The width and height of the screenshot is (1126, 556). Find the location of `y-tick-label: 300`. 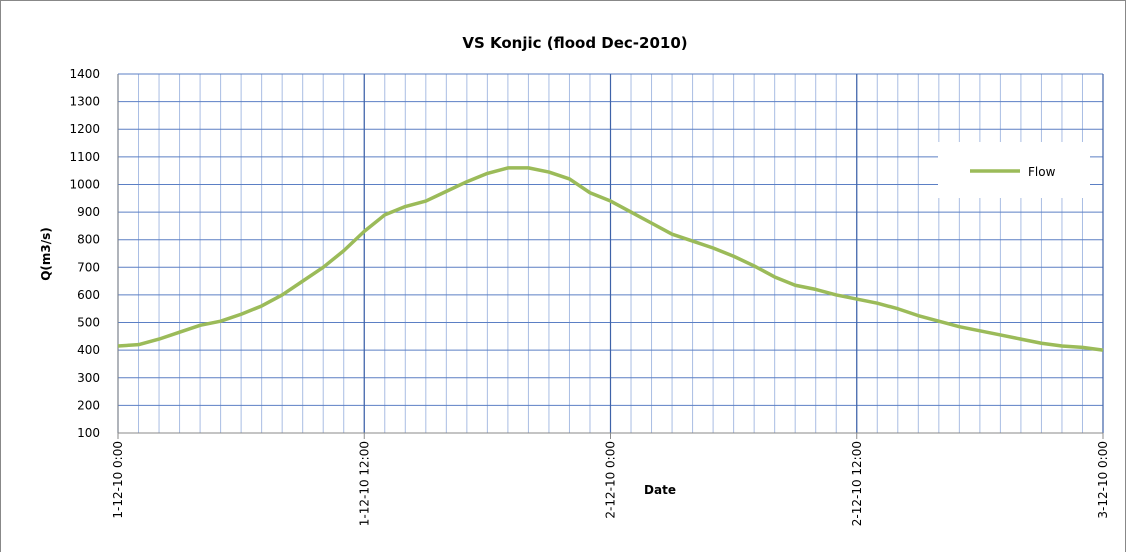

y-tick-label: 300 is located at coordinates (88, 378).